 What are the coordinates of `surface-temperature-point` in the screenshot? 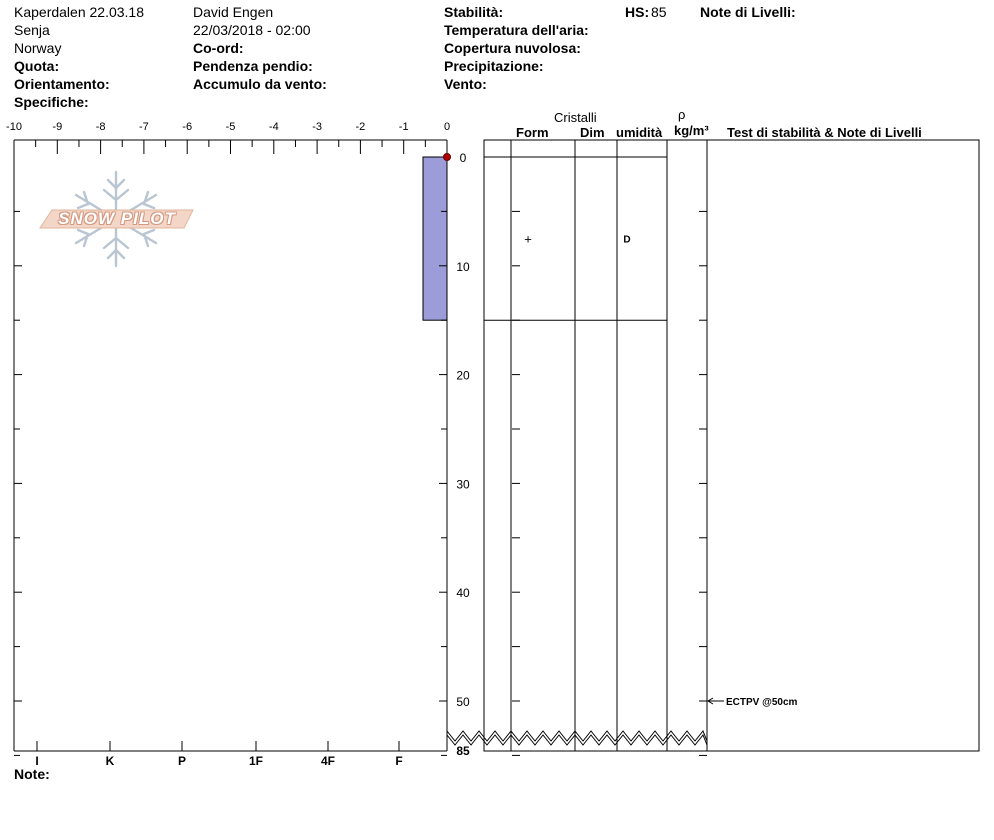 It's located at (447, 157).